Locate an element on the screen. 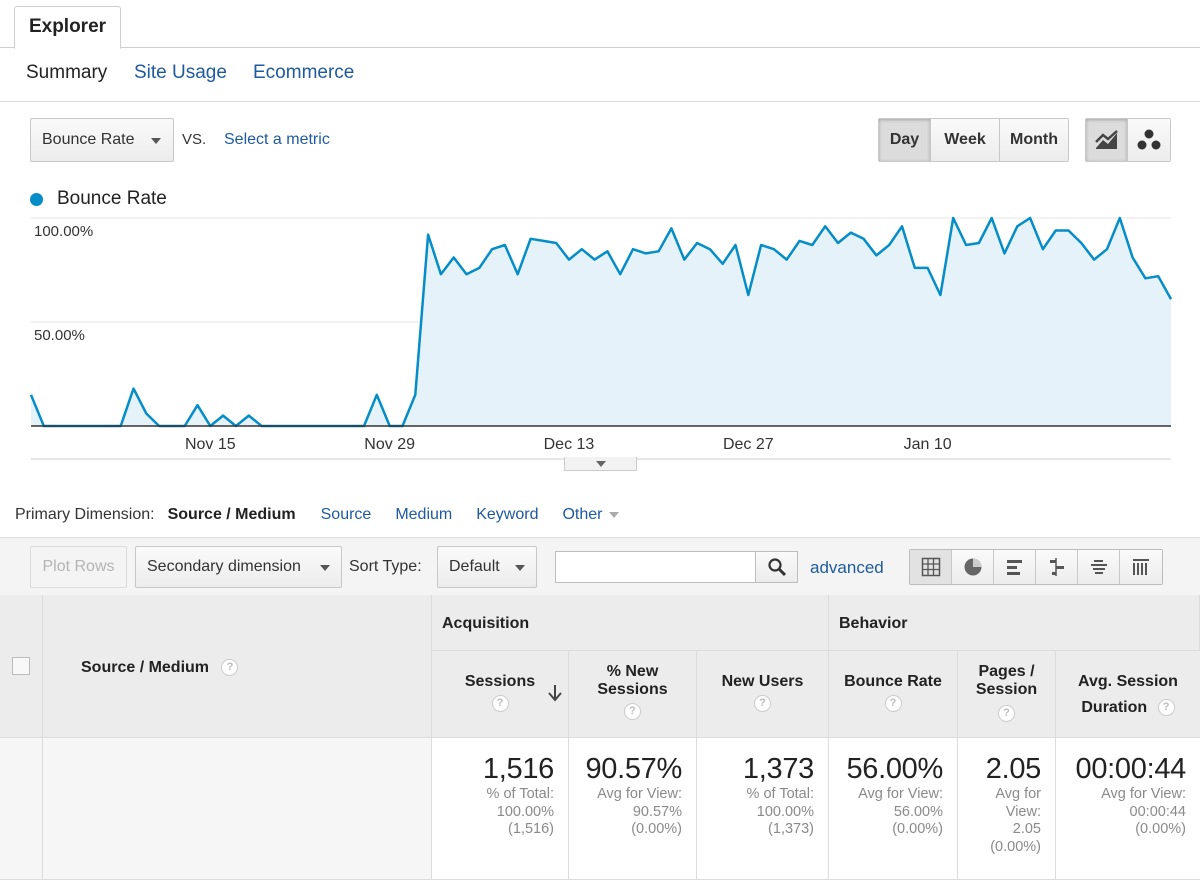 The image size is (1200, 880). dimension-medium: Medium is located at coordinates (424, 514).